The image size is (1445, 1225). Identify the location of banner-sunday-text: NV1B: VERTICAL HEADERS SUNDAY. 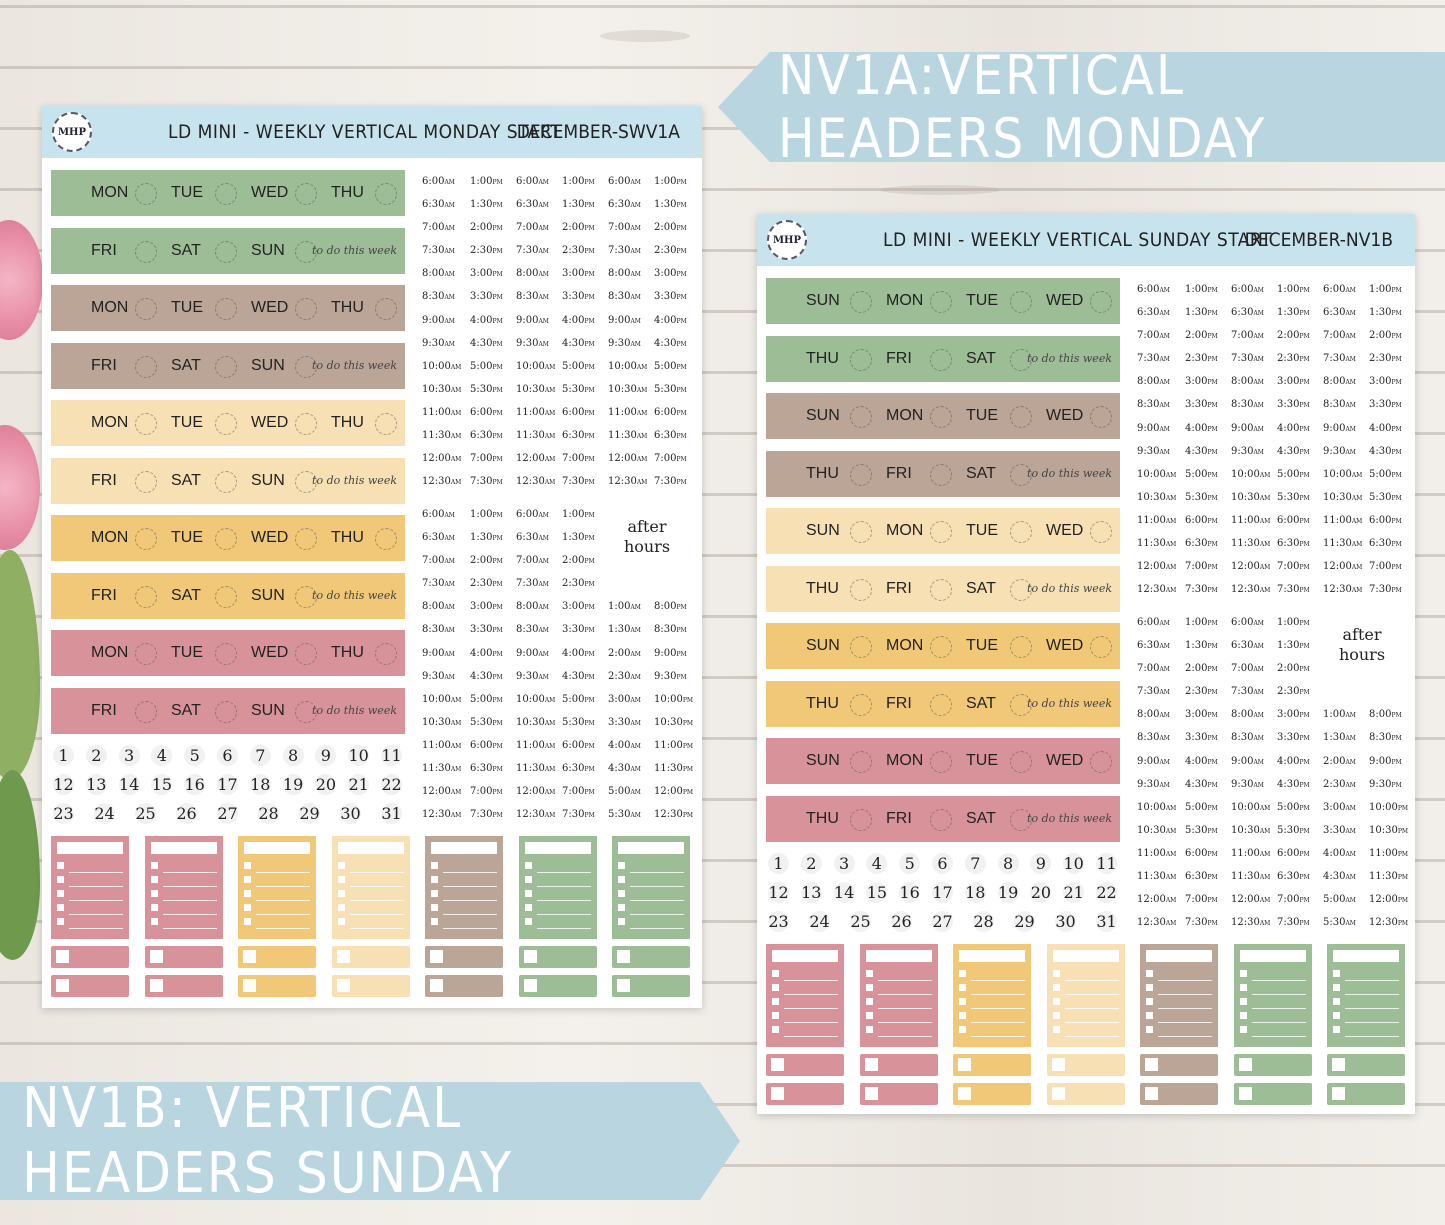
(268, 1141).